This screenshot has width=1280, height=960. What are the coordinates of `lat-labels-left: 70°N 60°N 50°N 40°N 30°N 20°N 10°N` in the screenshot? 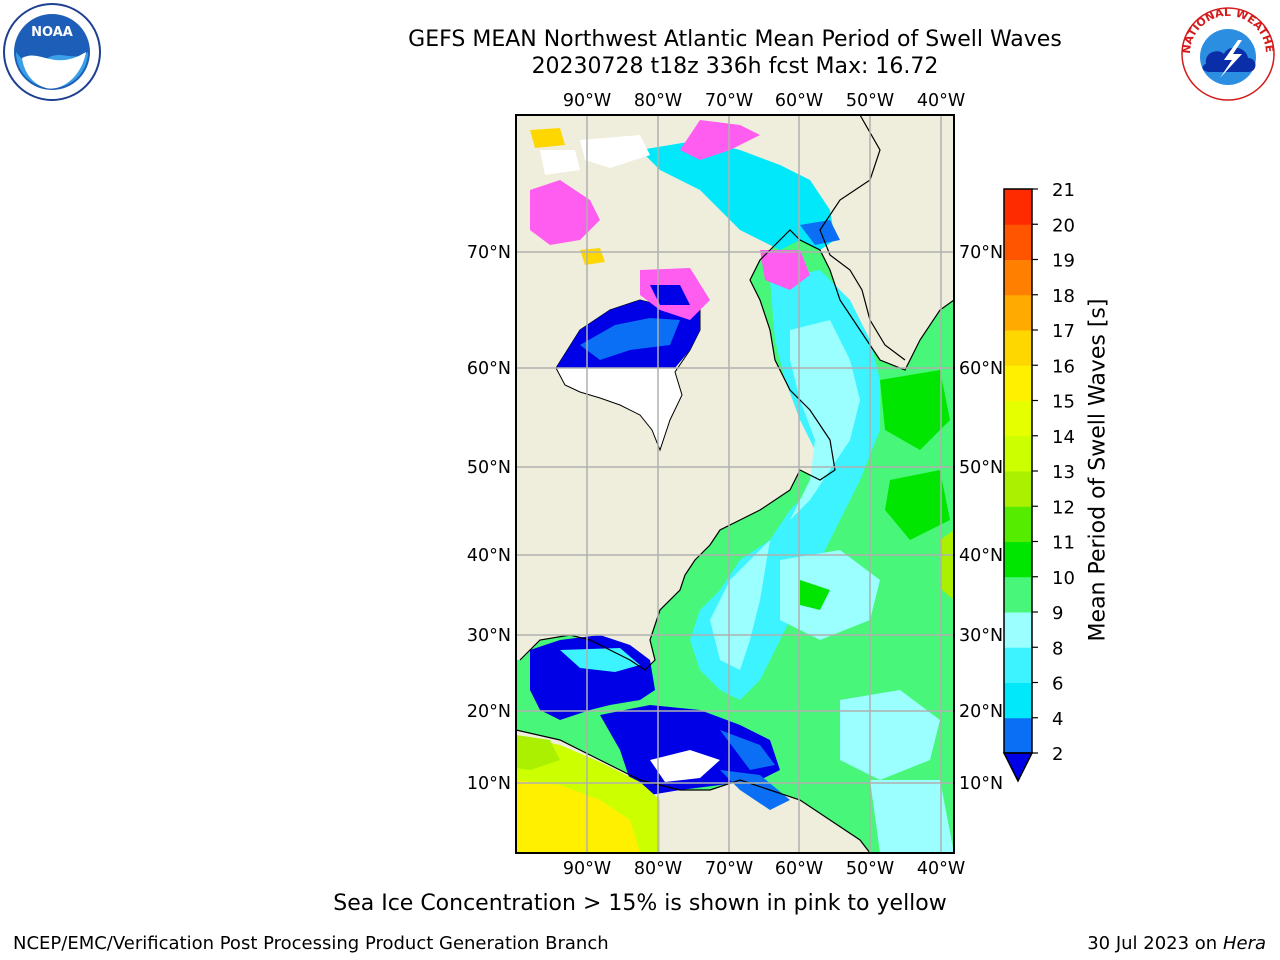 It's located at (489, 518).